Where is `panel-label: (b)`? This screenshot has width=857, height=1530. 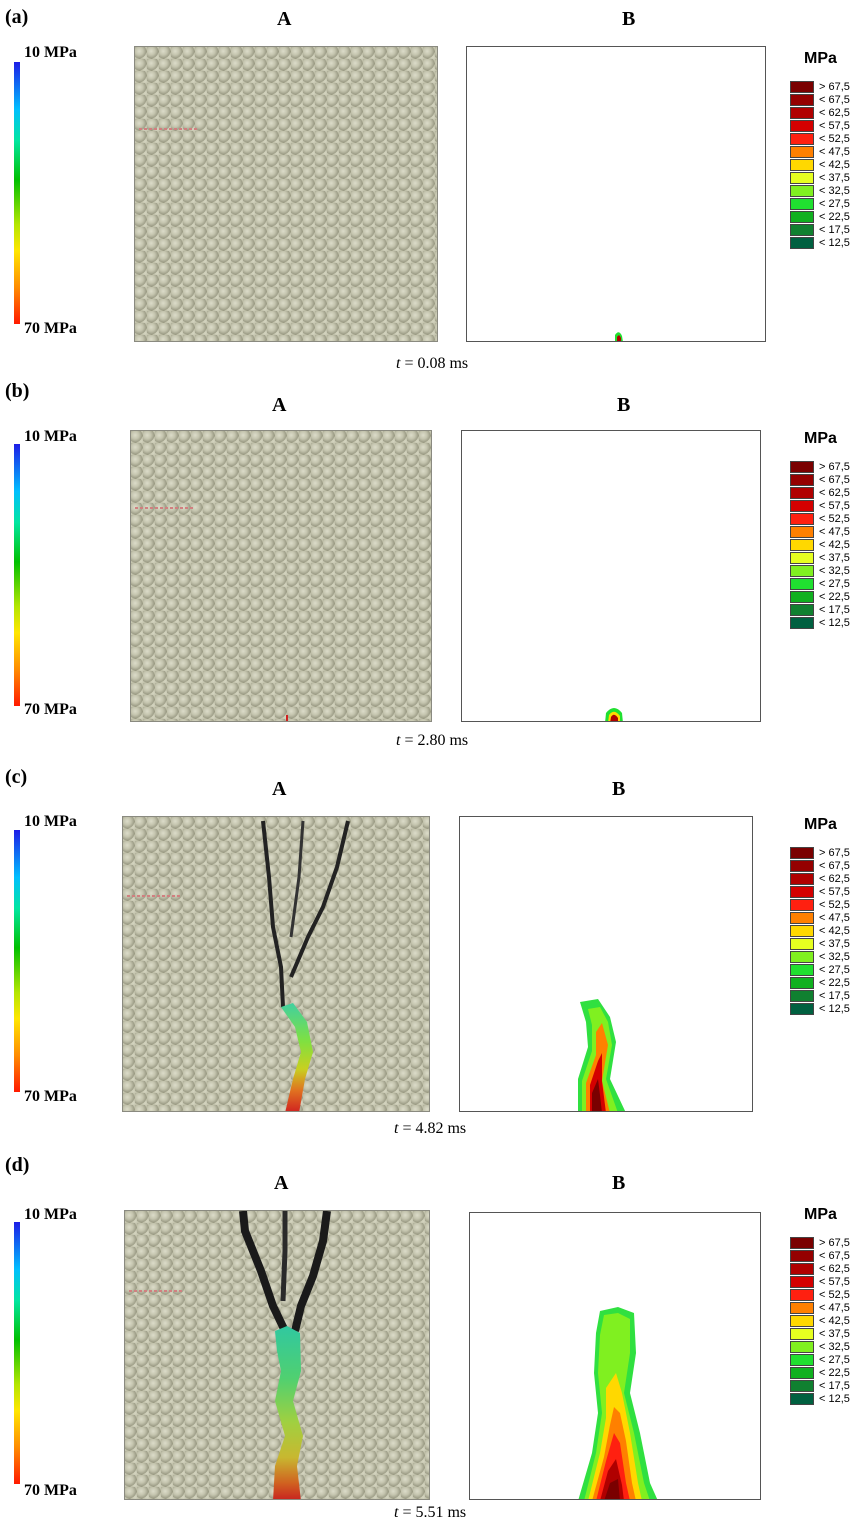
panel-label: (b) is located at coordinates (17, 391).